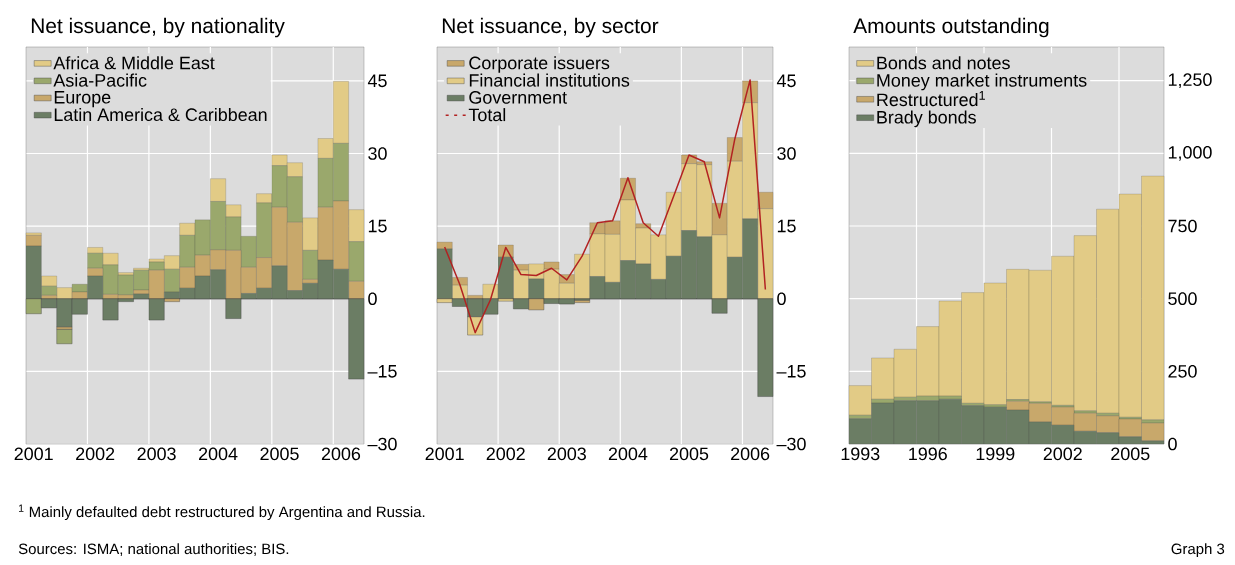 This screenshot has height=565, width=1235. I want to click on legend-label: Restructured$^{1}$, so click(931, 99).